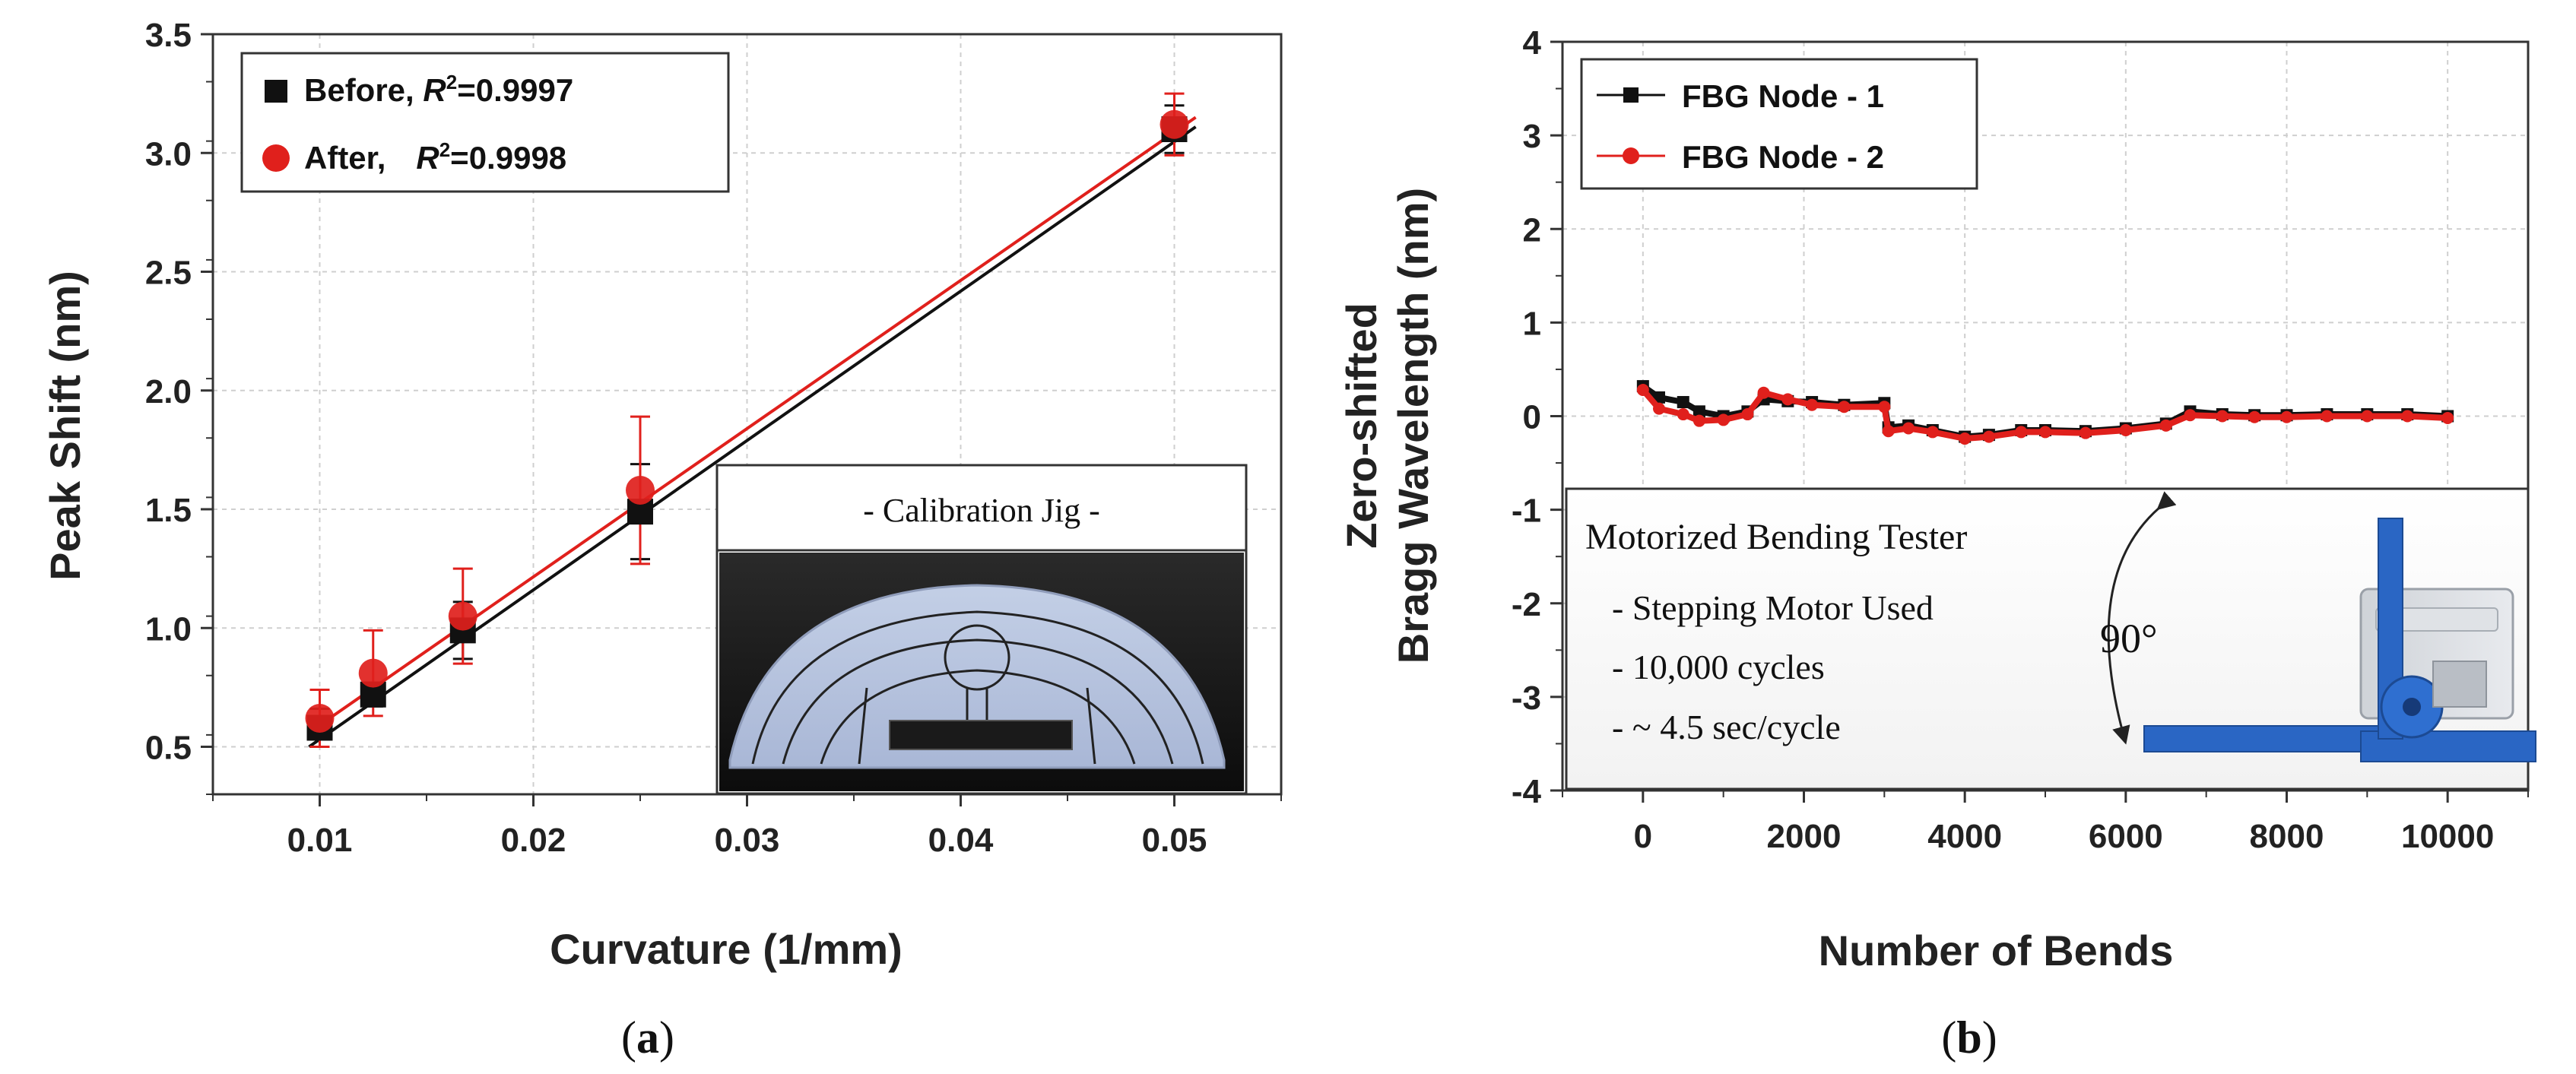 The height and width of the screenshot is (1074, 2576). I want to click on x-tick-label: 10000, so click(2447, 836).